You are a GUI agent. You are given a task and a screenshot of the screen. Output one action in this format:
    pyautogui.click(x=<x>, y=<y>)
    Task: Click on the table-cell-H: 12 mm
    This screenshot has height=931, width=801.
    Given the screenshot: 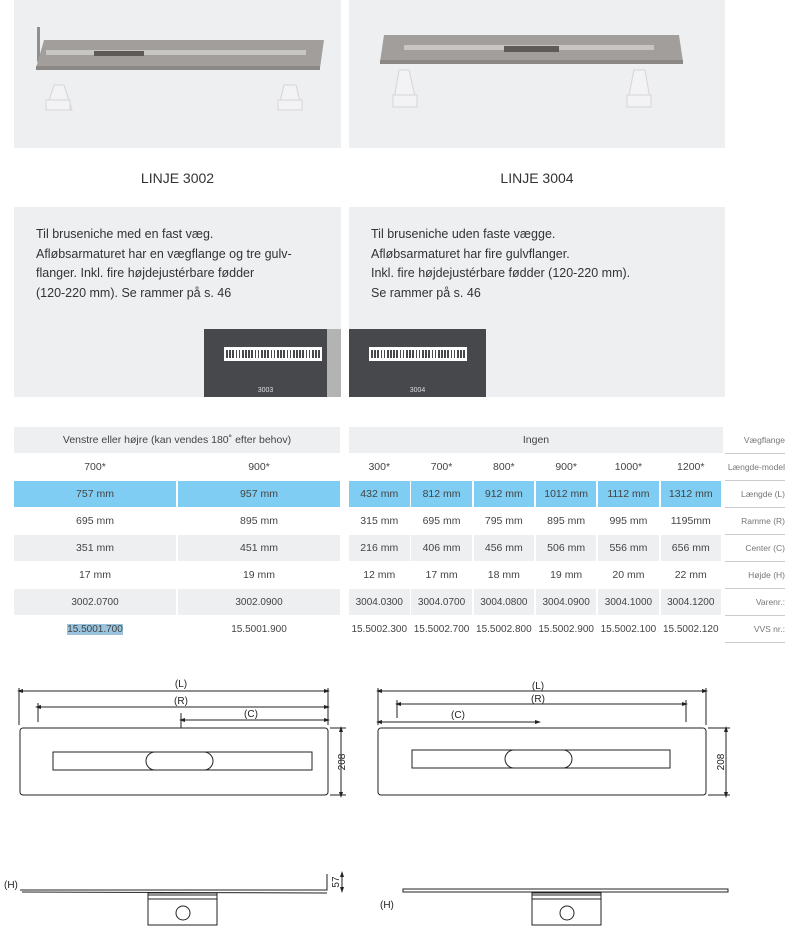 What is the action you would take?
    pyautogui.click(x=379, y=575)
    